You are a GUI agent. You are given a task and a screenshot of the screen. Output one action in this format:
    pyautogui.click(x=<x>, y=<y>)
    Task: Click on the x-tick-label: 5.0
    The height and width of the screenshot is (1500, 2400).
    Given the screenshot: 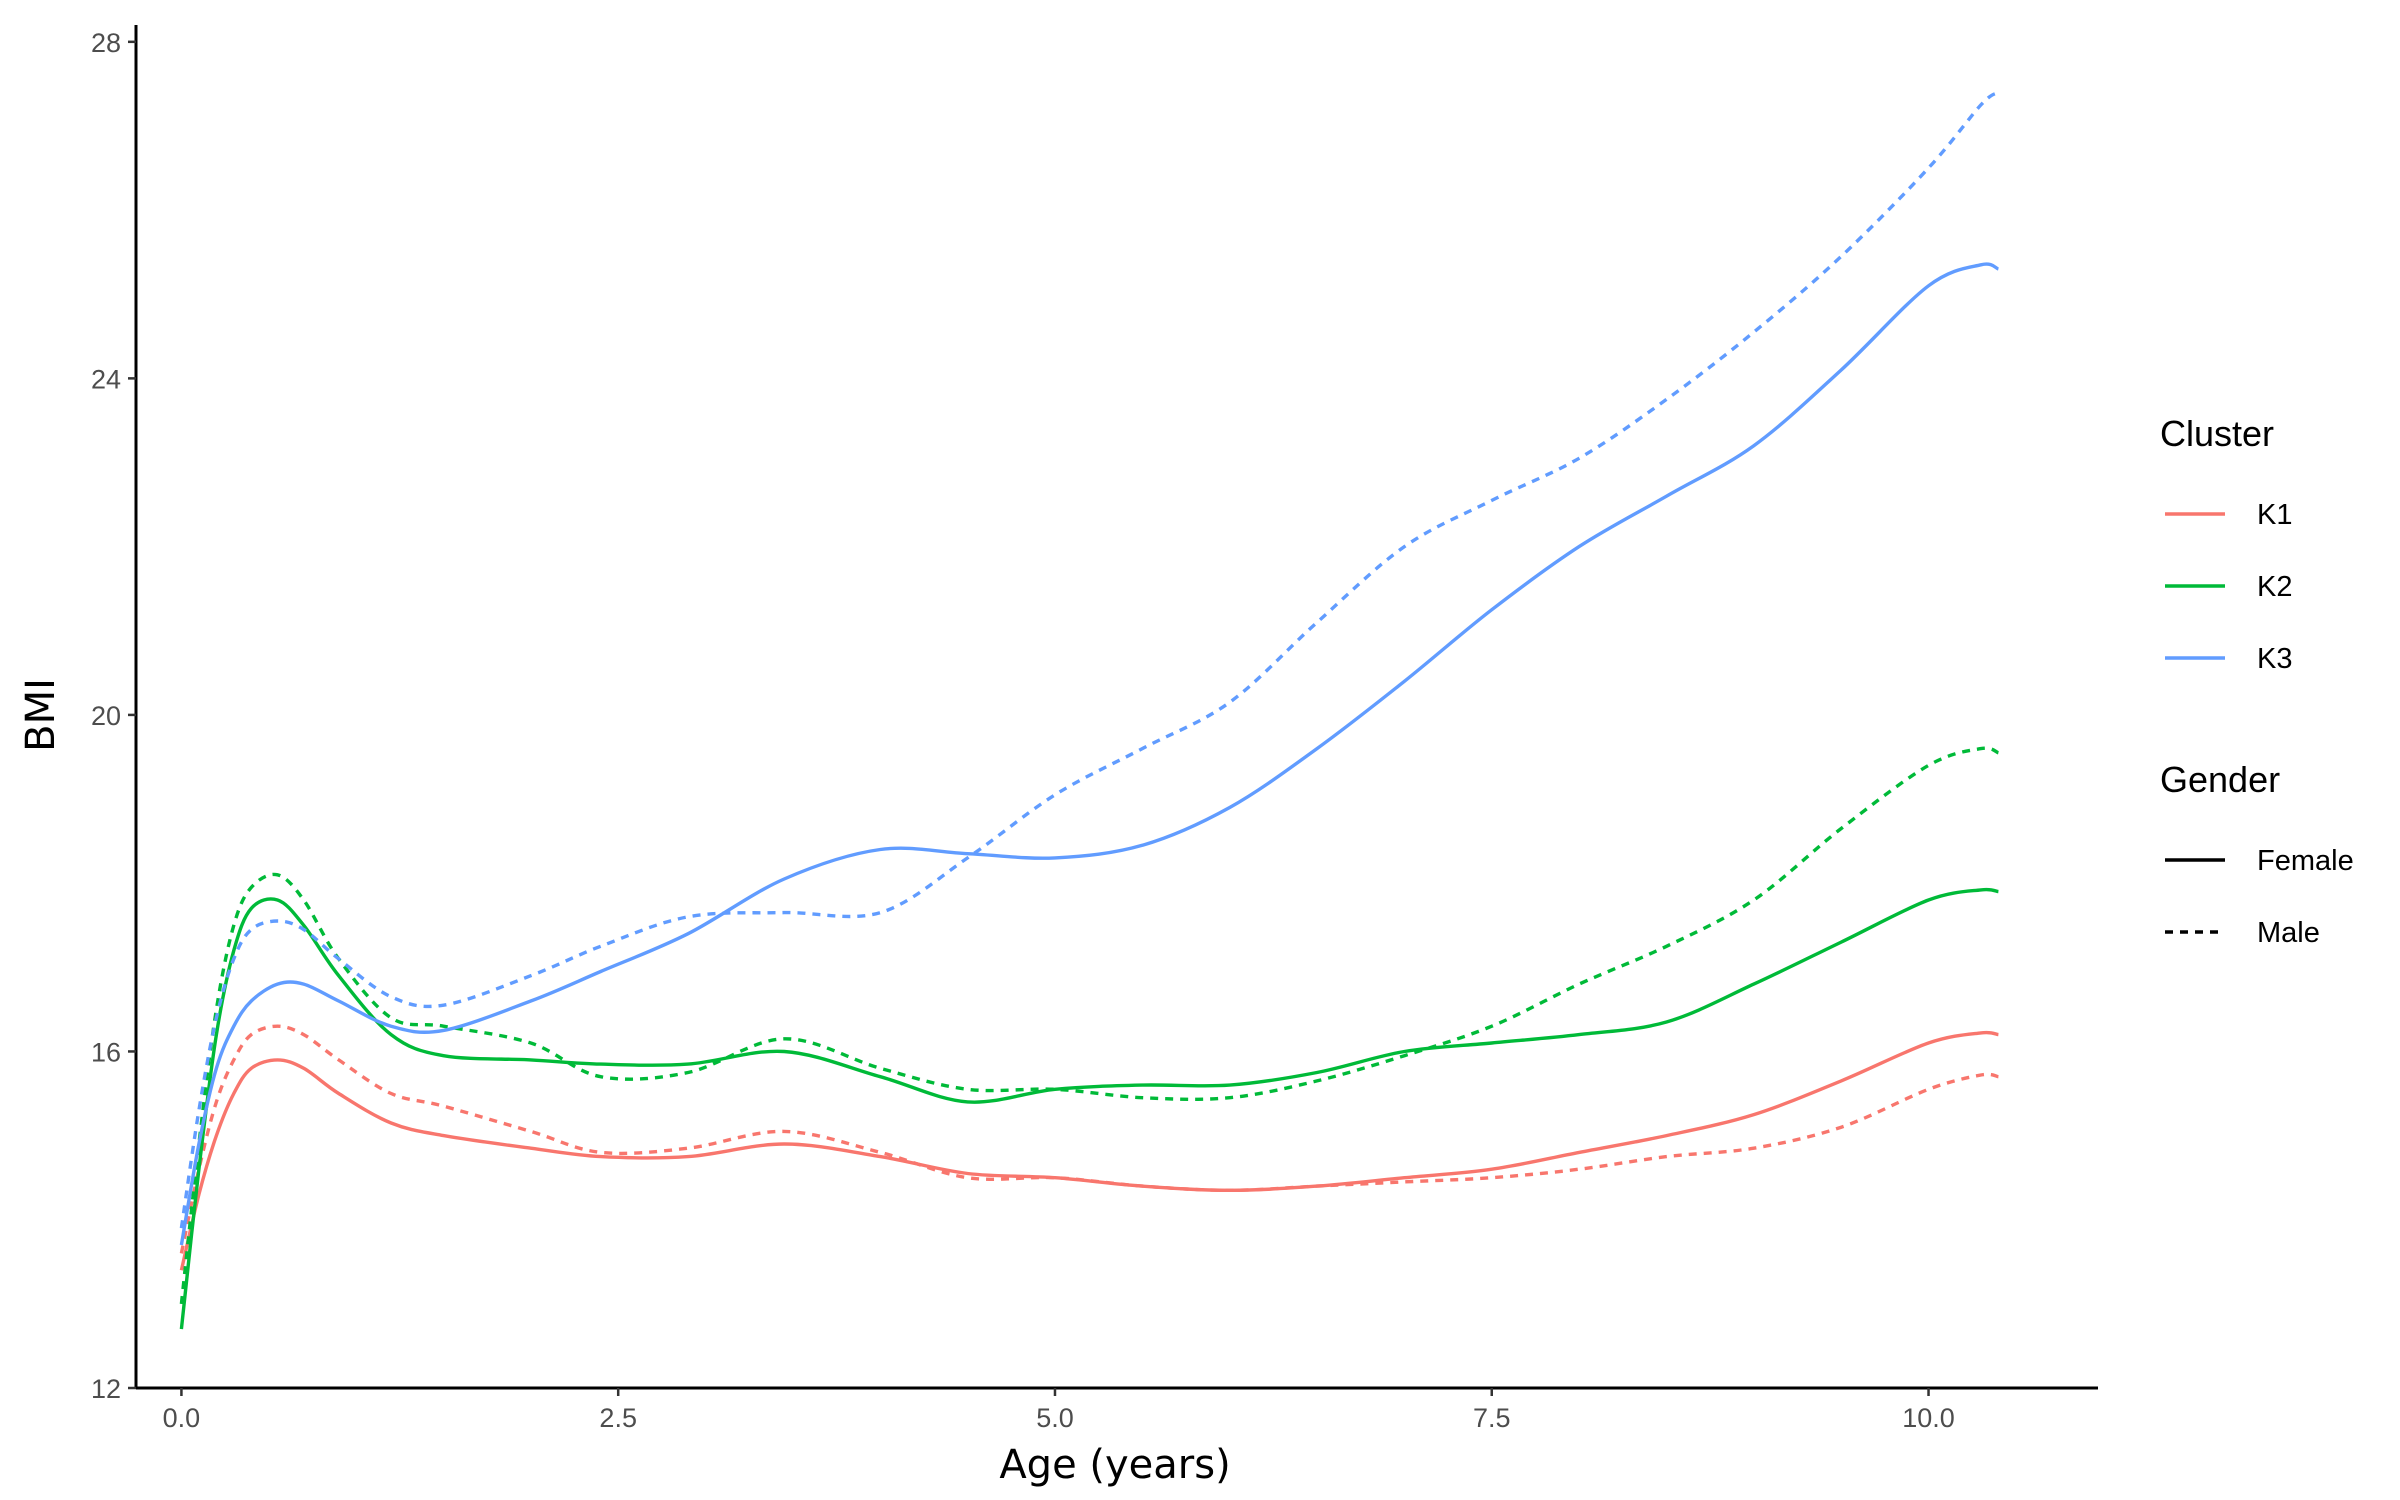 What is the action you would take?
    pyautogui.click(x=1055, y=1418)
    